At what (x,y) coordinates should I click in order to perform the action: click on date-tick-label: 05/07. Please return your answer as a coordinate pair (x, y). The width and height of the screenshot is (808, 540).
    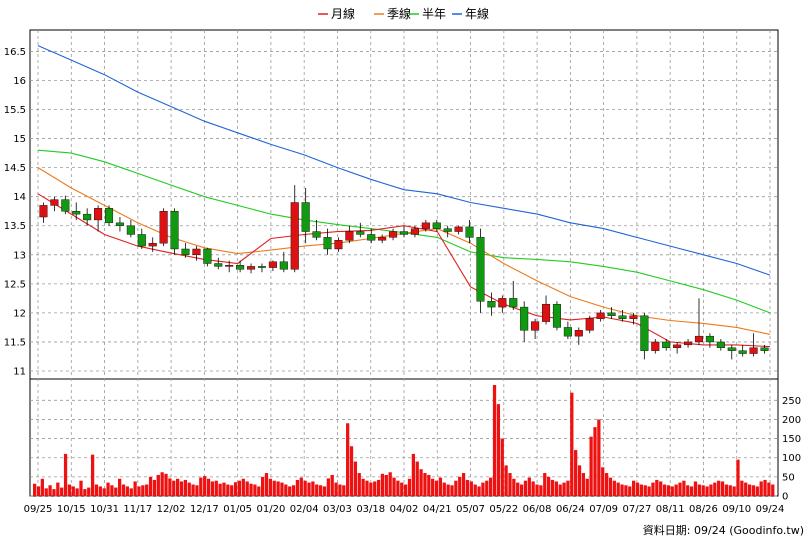
    Looking at the image, I should click on (470, 509).